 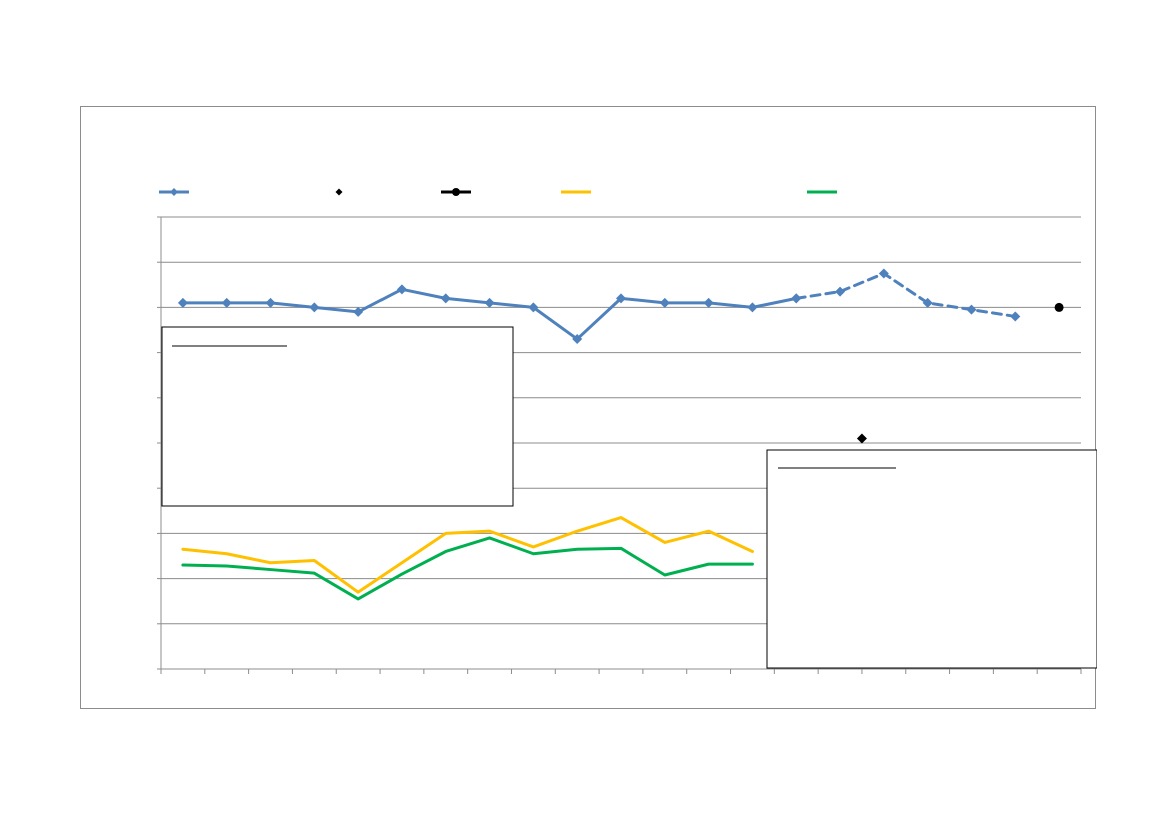 I want to click on legend, so click(x=498, y=192).